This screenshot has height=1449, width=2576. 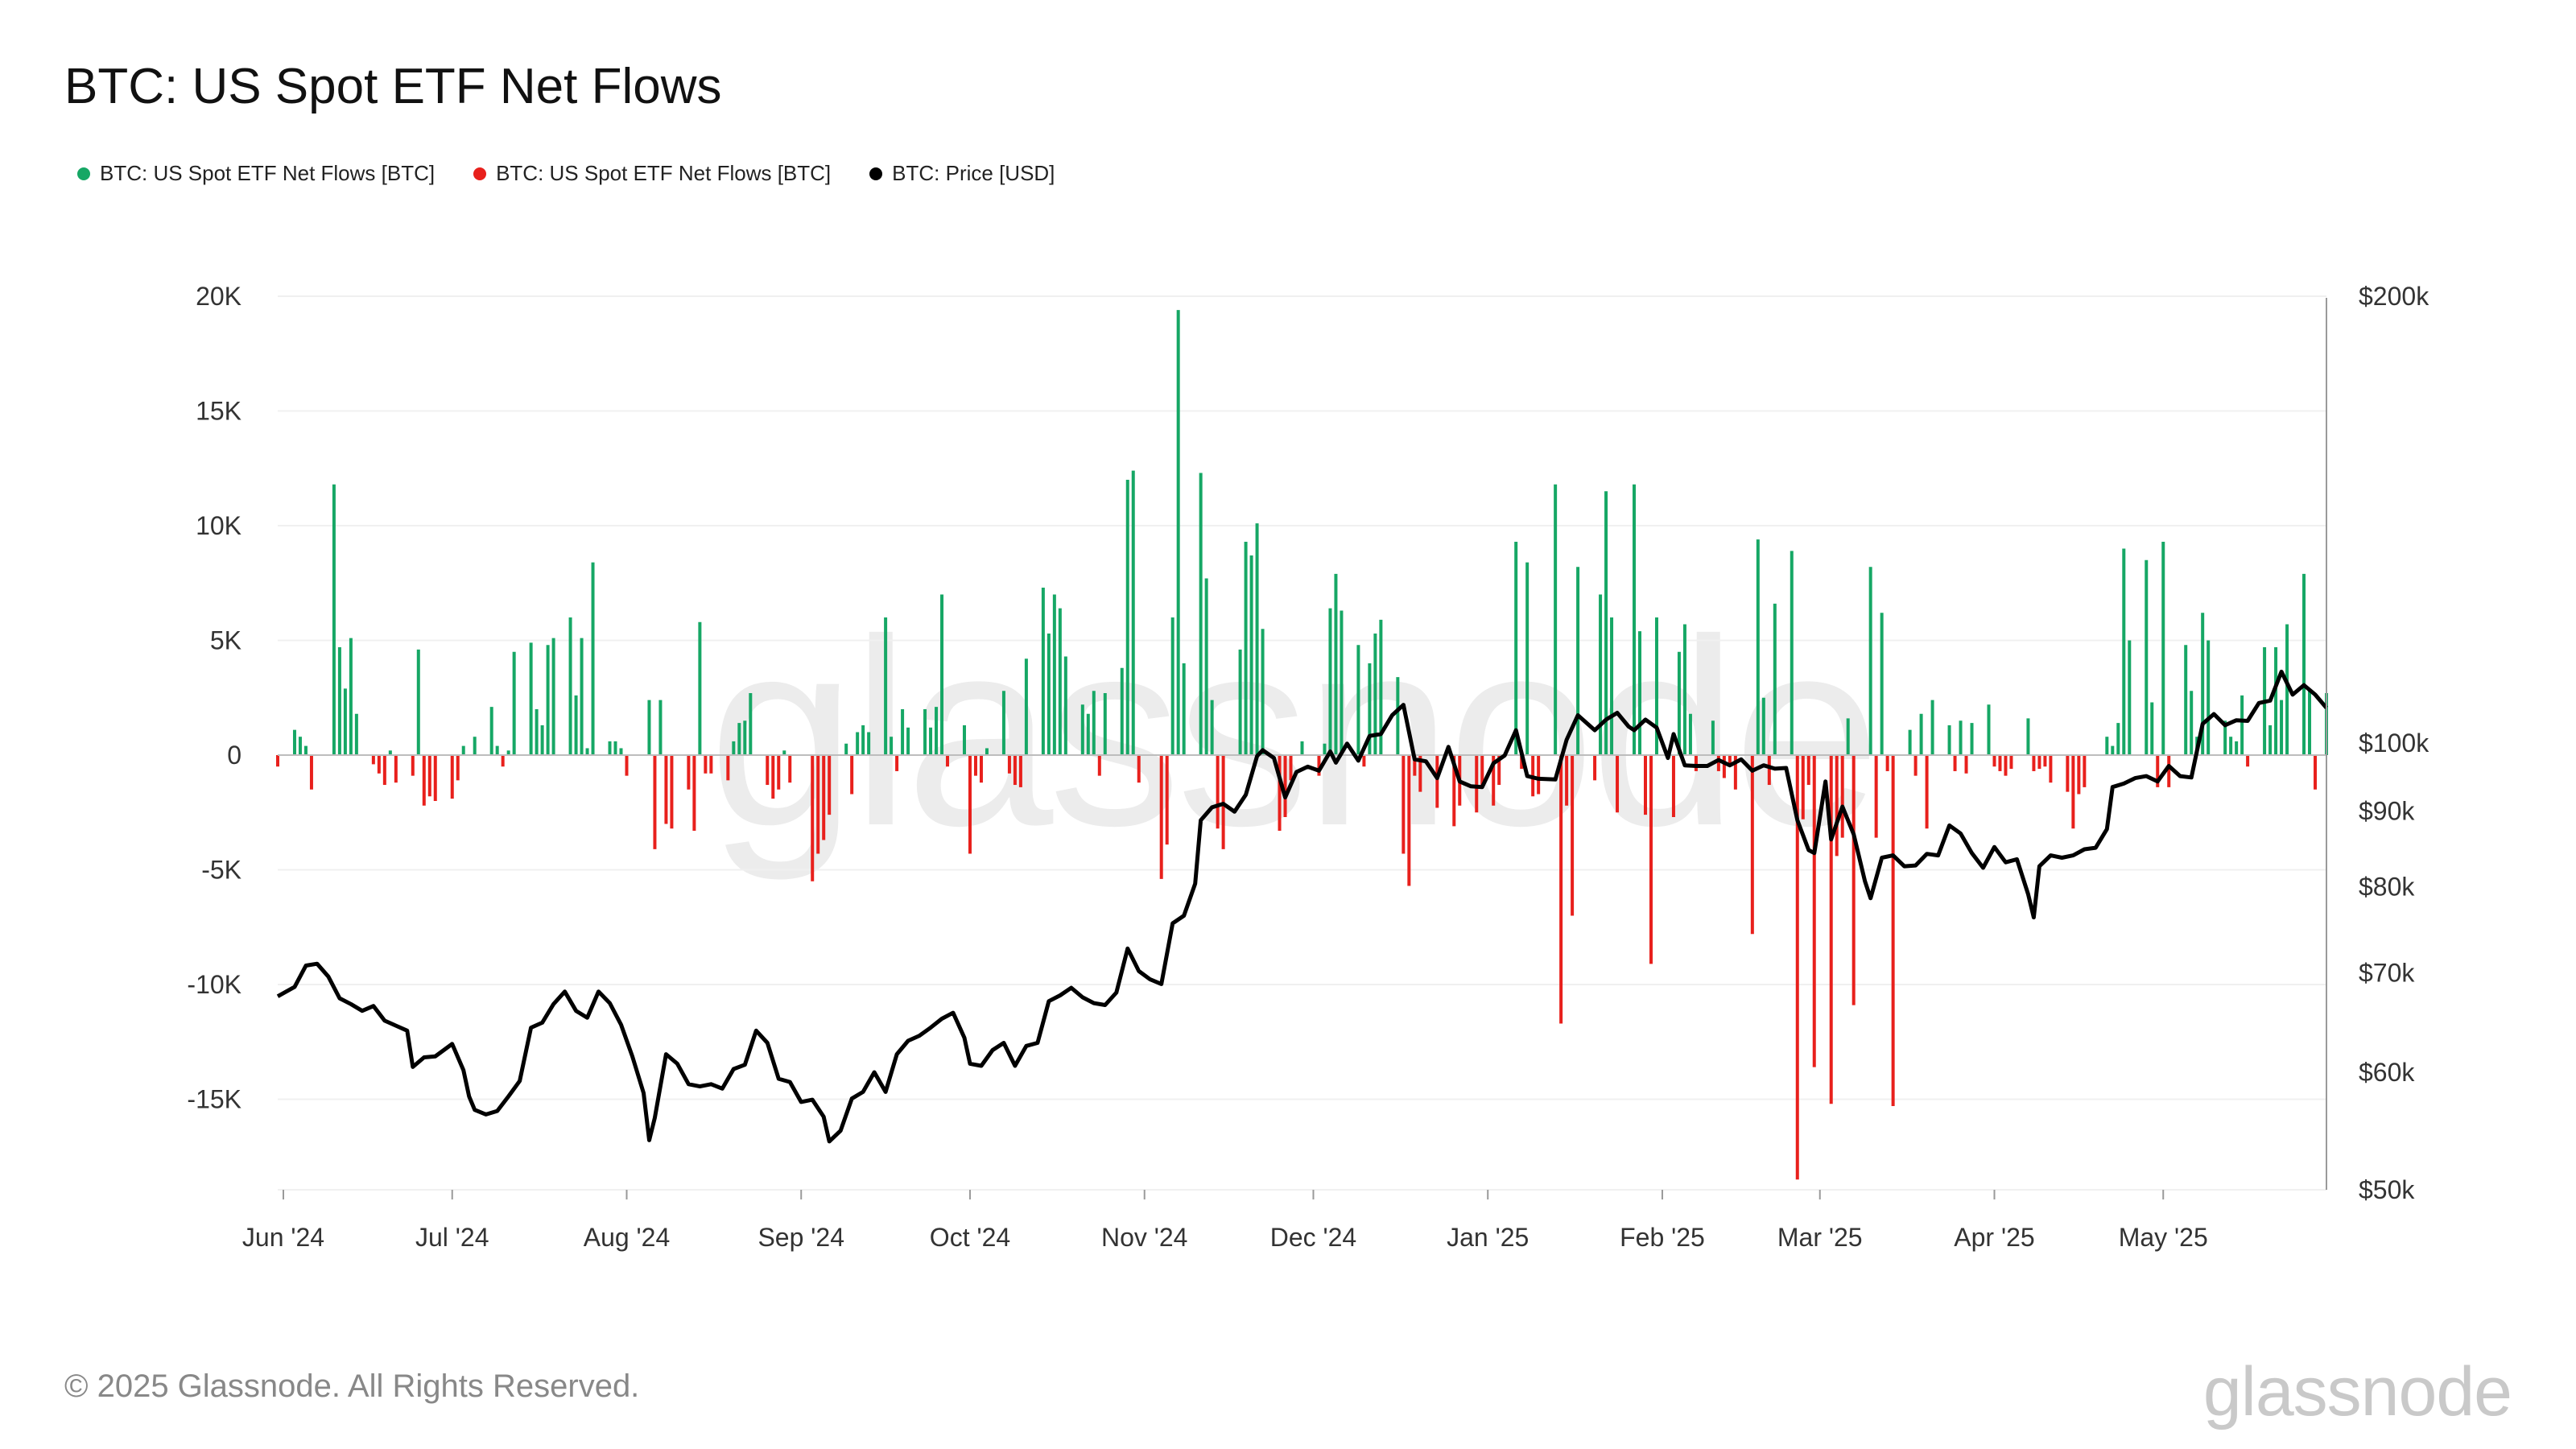 I want to click on legend-dot-red, so click(x=480, y=173).